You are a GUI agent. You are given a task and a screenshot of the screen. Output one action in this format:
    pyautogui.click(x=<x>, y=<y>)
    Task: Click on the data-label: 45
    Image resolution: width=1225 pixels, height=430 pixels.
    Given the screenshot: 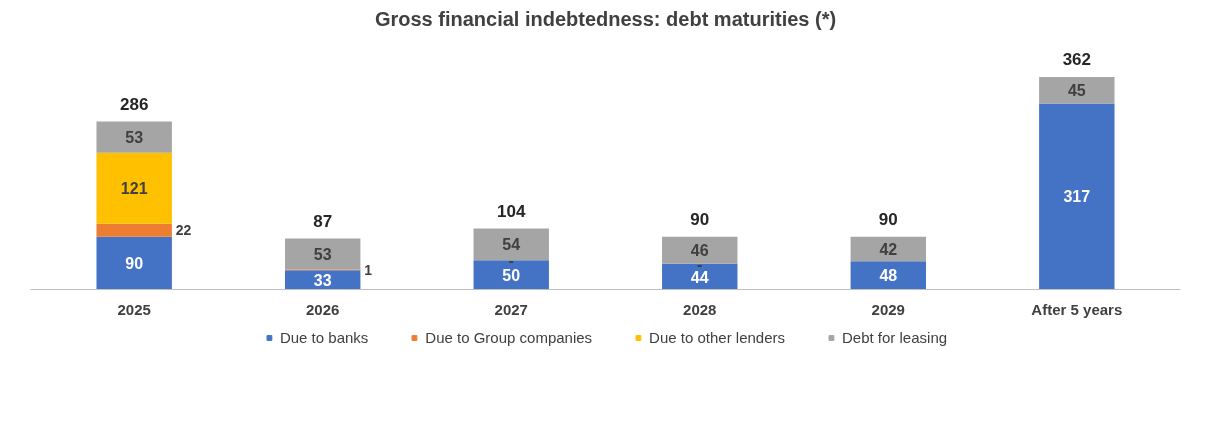 What is the action you would take?
    pyautogui.click(x=1076, y=91)
    